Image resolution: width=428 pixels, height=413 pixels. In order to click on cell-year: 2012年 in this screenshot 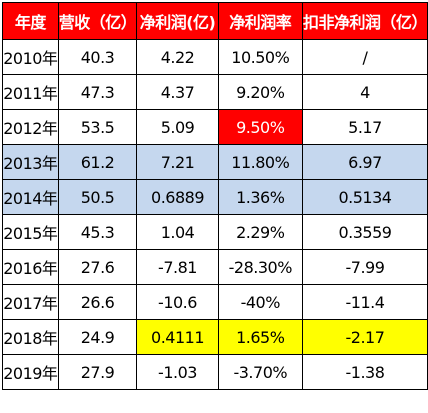, I will do `click(30, 127)`.